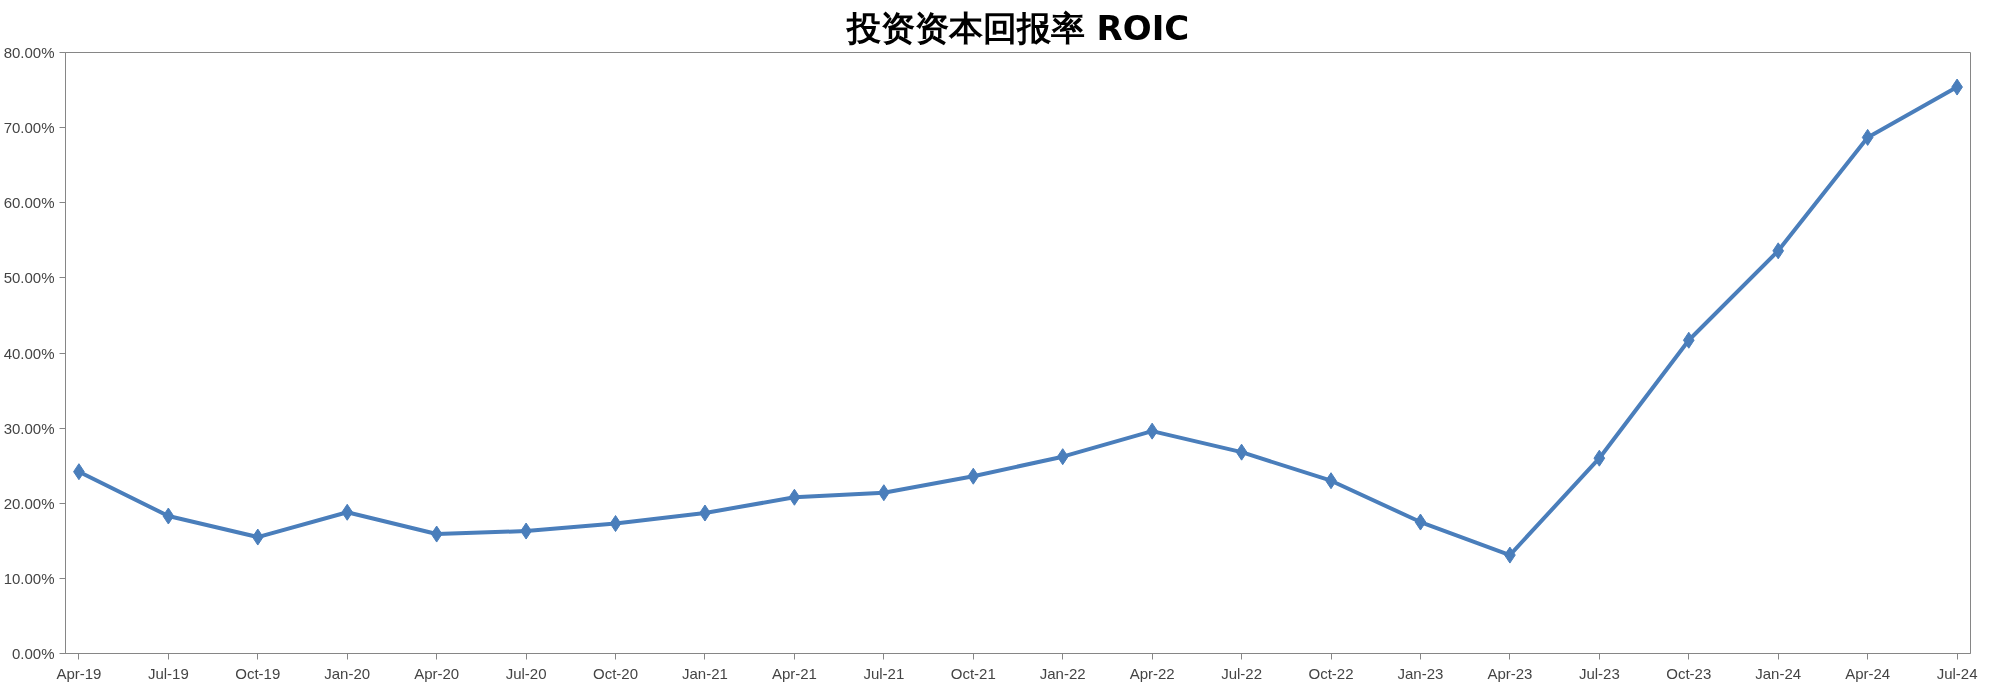 This screenshot has height=694, width=2000. Describe the element at coordinates (29, 52) in the screenshot. I see `y-tick-label: 80.00%` at that location.